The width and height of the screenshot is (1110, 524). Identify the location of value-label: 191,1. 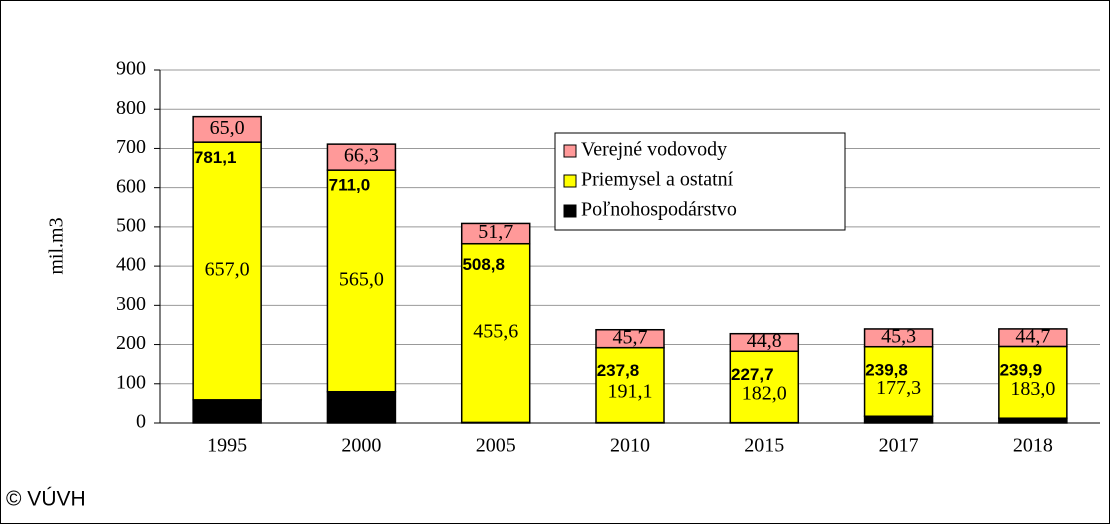
(630, 392).